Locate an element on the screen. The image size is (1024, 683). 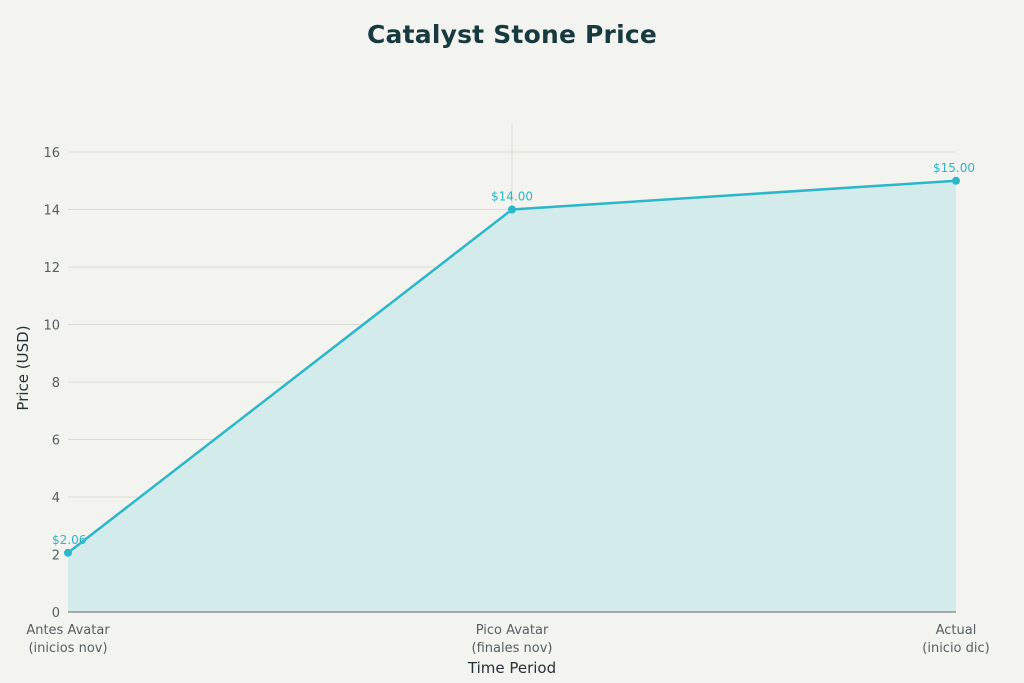
x-tick-label: Actual is located at coordinates (956, 630).